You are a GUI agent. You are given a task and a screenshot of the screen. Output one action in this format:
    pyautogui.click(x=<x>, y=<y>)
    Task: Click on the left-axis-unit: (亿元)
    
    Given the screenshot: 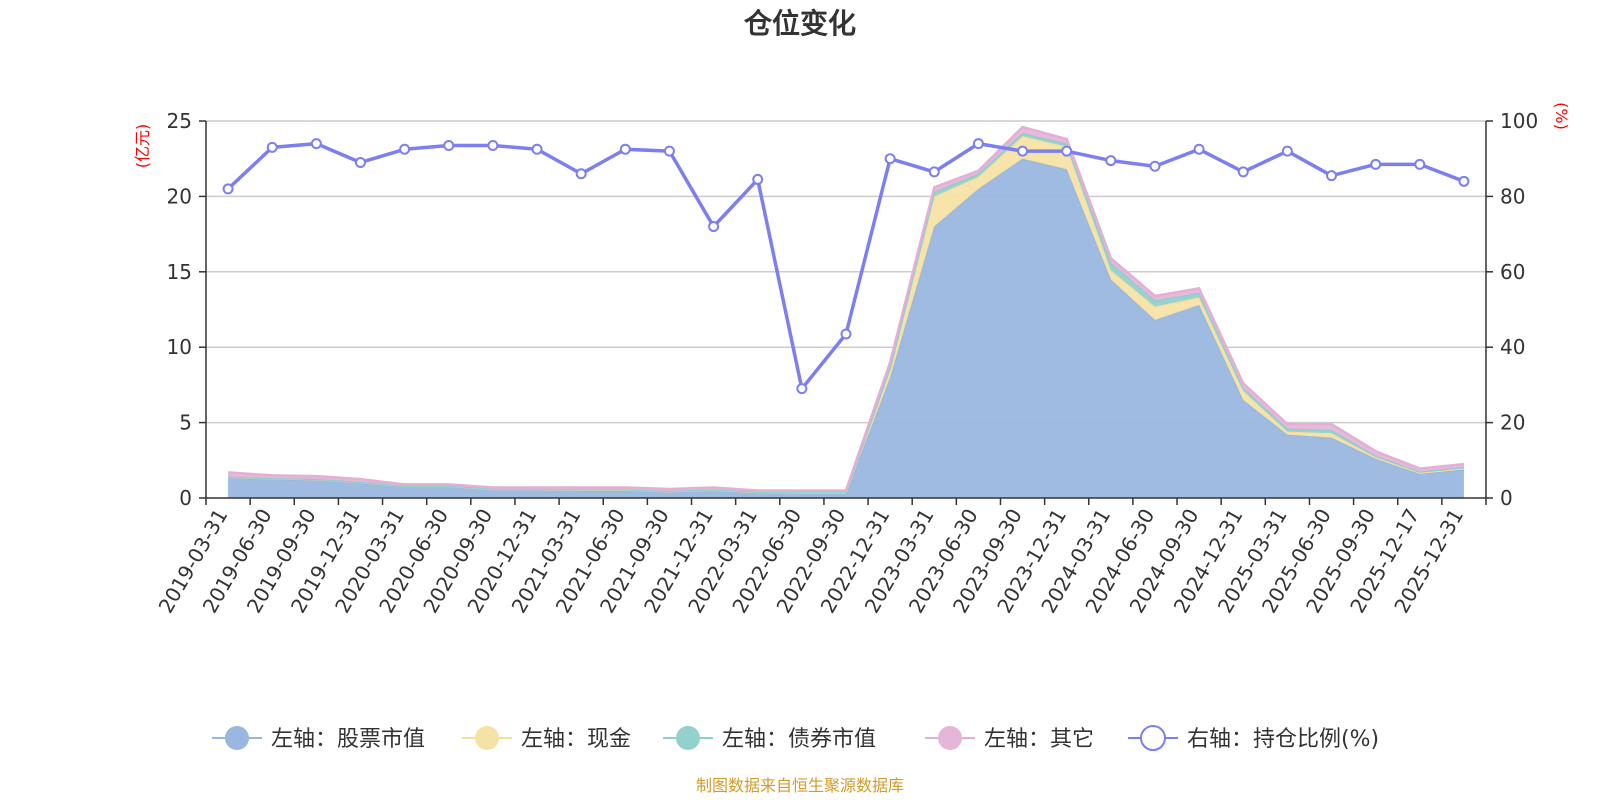 What is the action you would take?
    pyautogui.click(x=142, y=146)
    